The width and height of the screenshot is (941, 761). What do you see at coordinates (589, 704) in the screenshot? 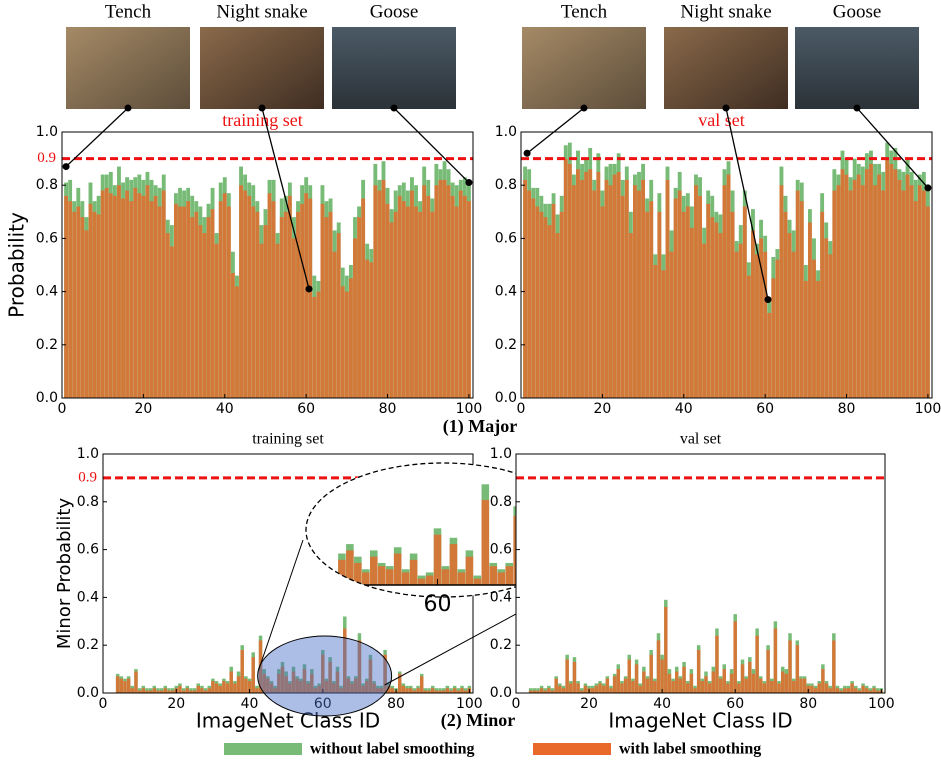
I see `x-tick-label: 20` at bounding box center [589, 704].